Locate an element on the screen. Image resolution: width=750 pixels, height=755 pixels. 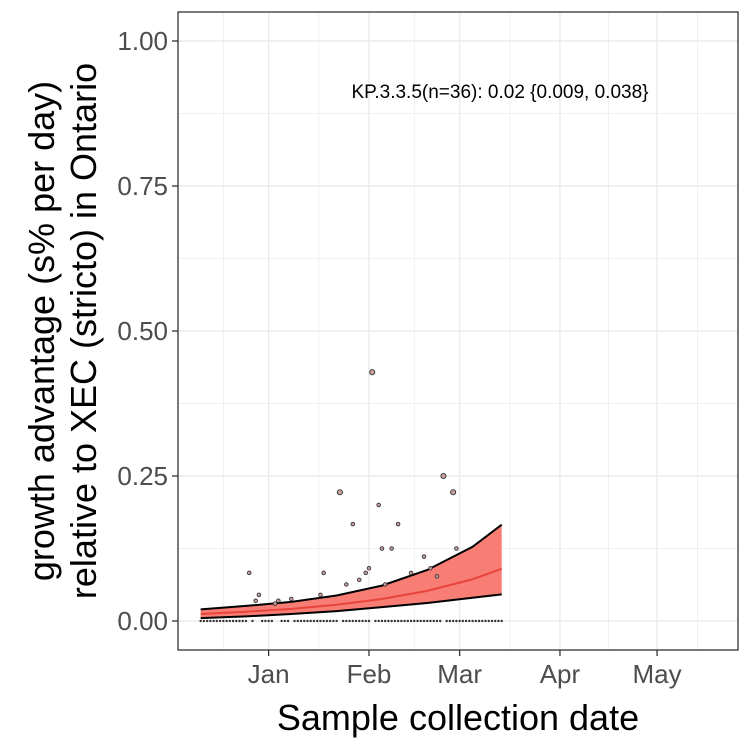
y-tick-label: 0.25 is located at coordinates (142, 476).